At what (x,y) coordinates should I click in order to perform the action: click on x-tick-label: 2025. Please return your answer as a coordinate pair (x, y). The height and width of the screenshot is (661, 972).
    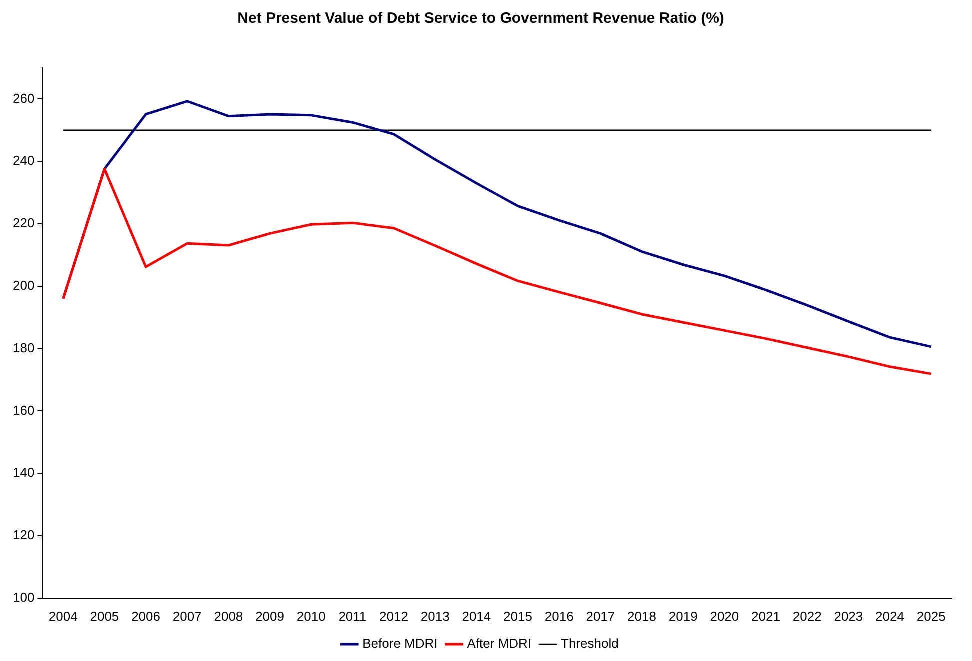
    Looking at the image, I should click on (931, 616).